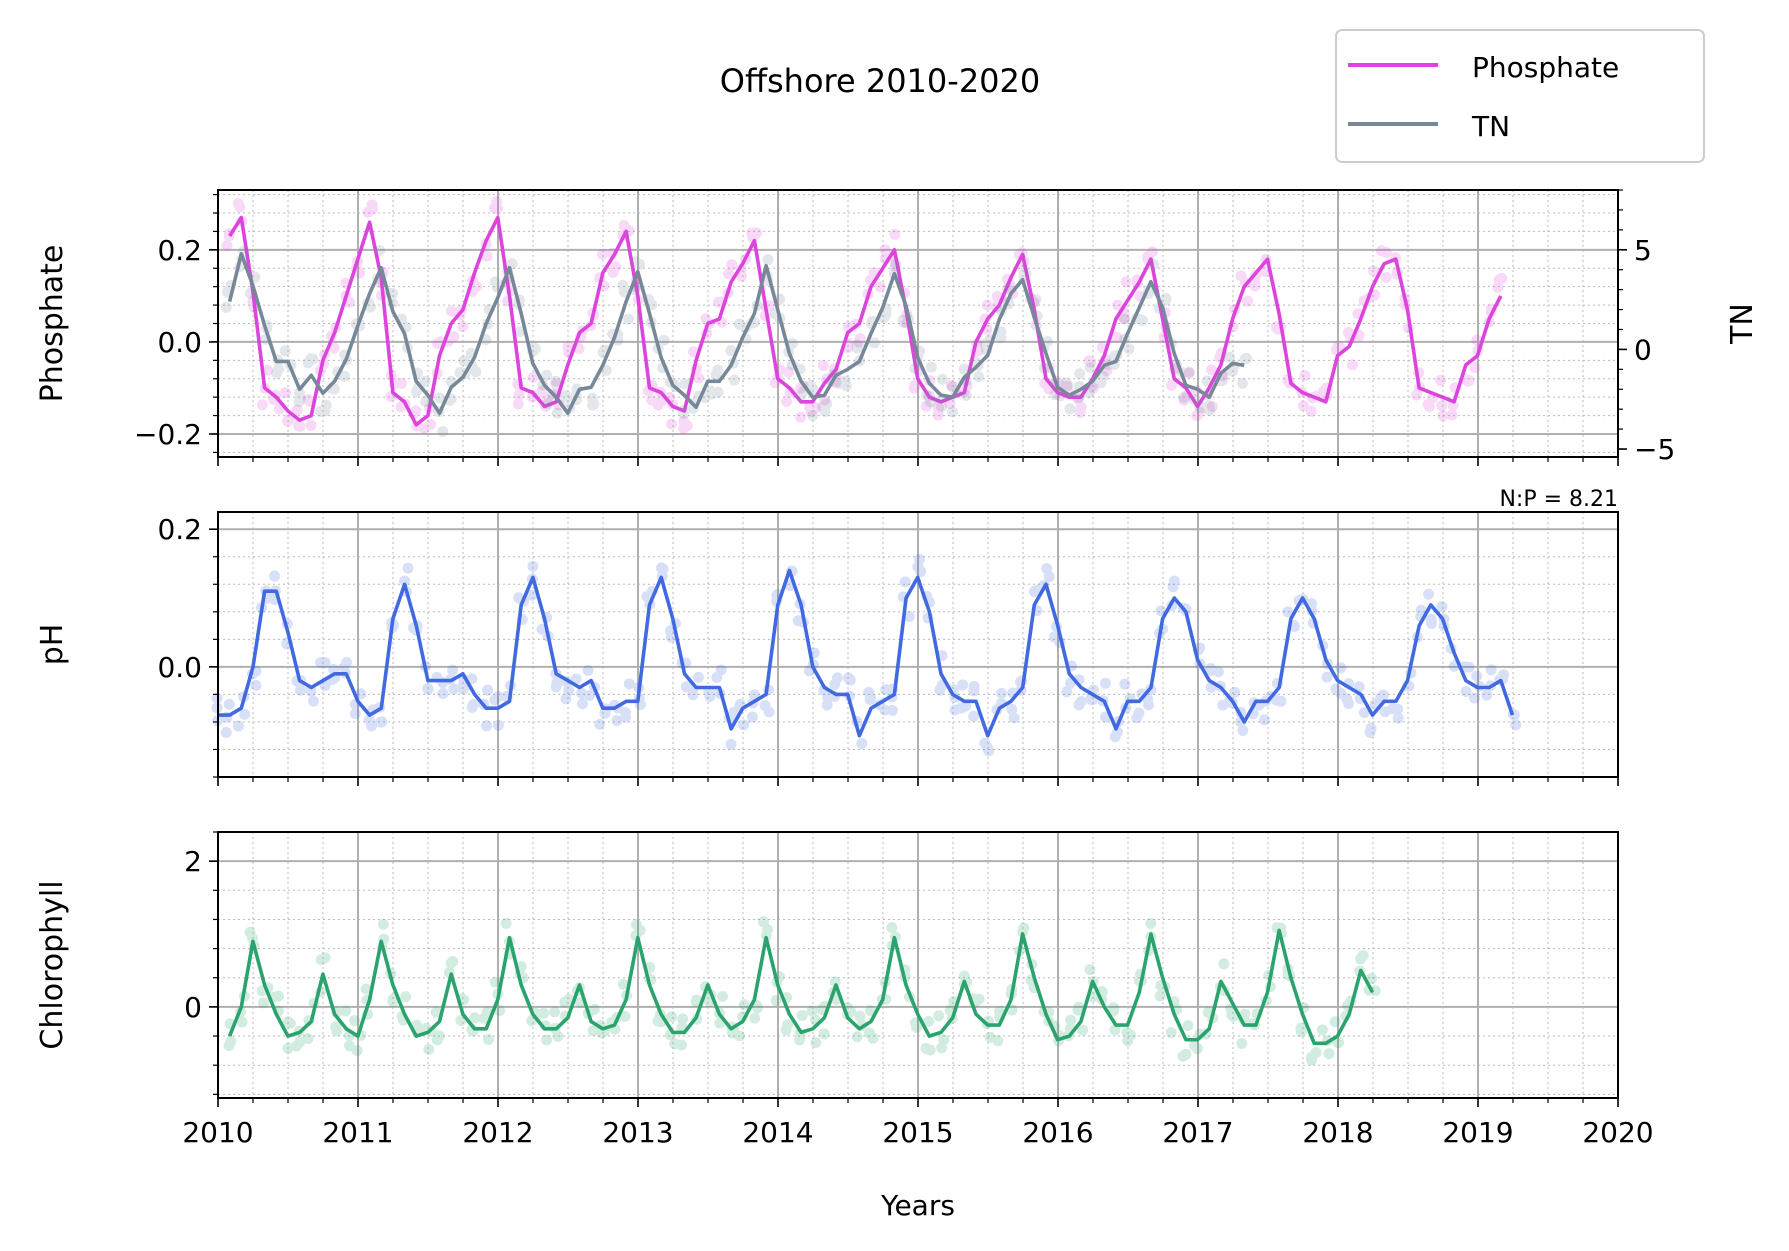  What do you see at coordinates (917, 1132) in the screenshot?
I see `tick-label-x: 2015` at bounding box center [917, 1132].